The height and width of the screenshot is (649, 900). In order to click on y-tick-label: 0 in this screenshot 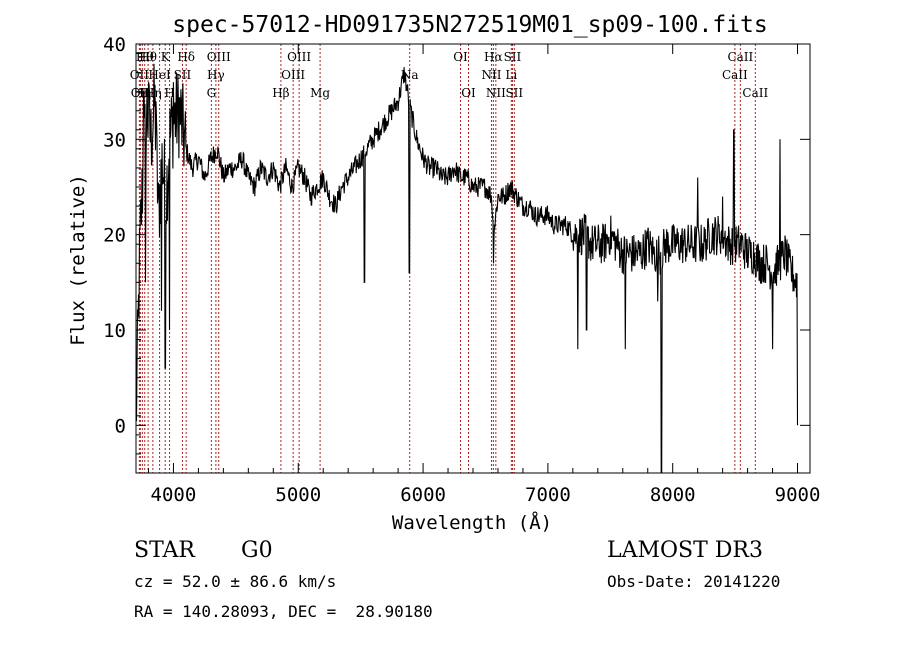, I will do `click(120, 426)`.